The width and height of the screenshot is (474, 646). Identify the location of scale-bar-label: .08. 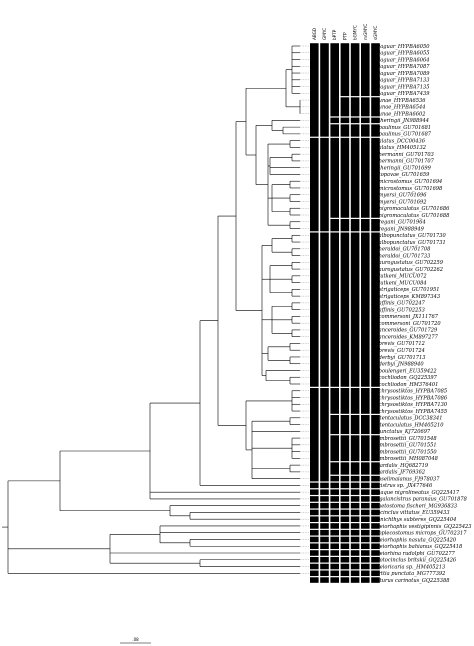
(135, 639).